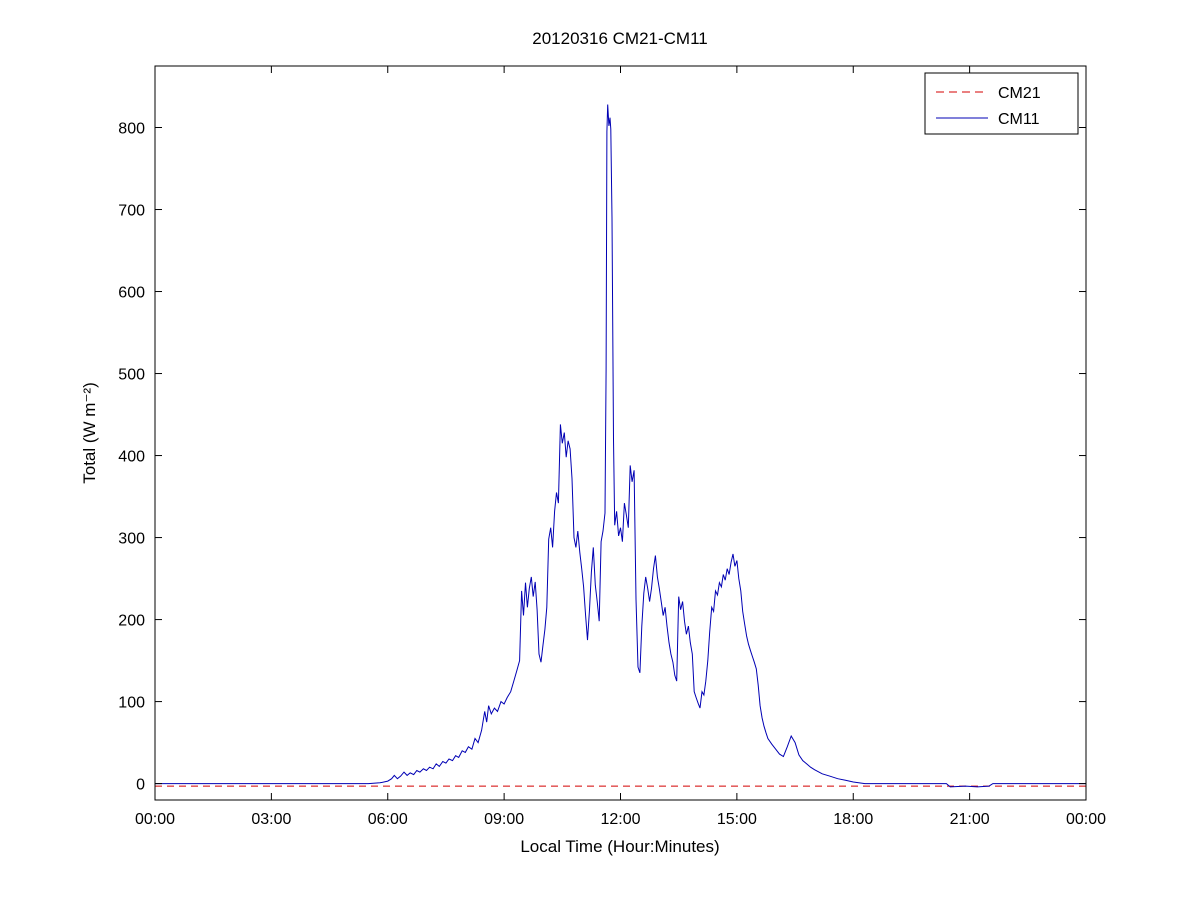 The image size is (1201, 901). What do you see at coordinates (1019, 119) in the screenshot?
I see `legend-label-cm11: CM11` at bounding box center [1019, 119].